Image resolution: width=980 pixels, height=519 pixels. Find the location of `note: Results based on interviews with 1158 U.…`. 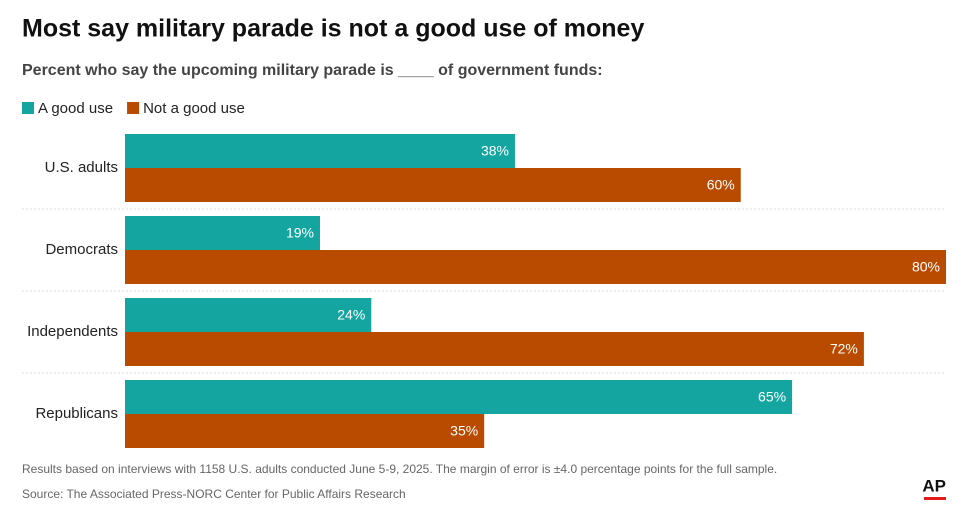

note: Results based on interviews with 1158 U.… is located at coordinates (399, 469).